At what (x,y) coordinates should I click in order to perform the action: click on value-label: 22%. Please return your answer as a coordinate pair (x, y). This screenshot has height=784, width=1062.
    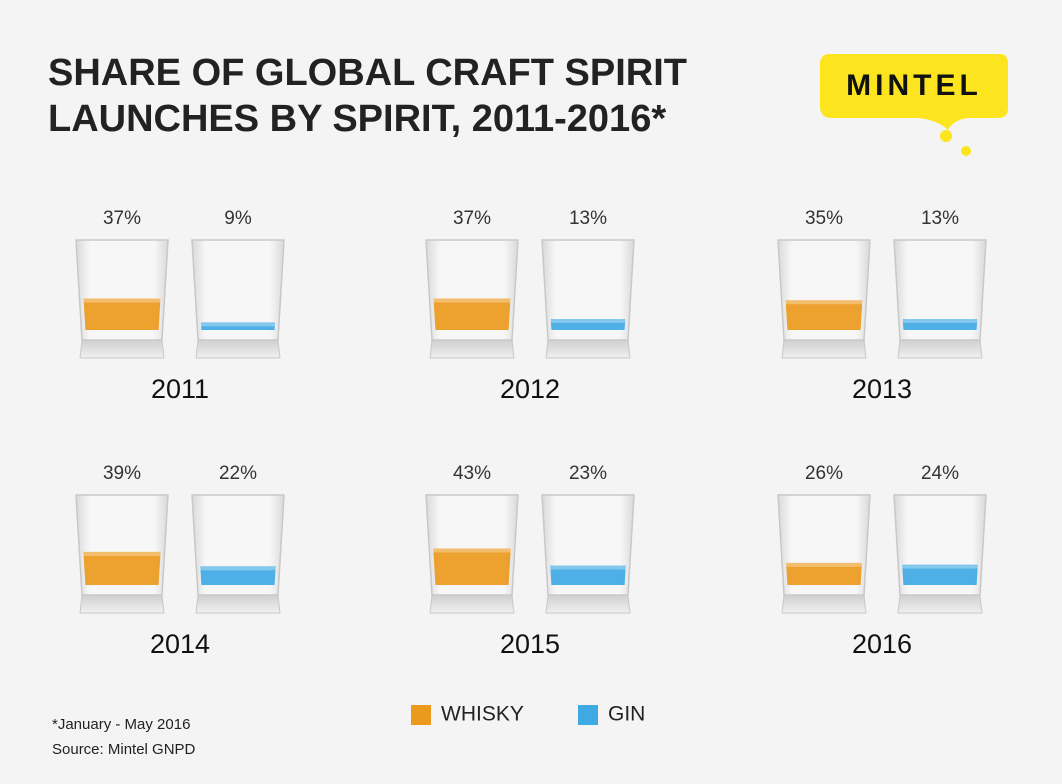
    Looking at the image, I should click on (238, 473).